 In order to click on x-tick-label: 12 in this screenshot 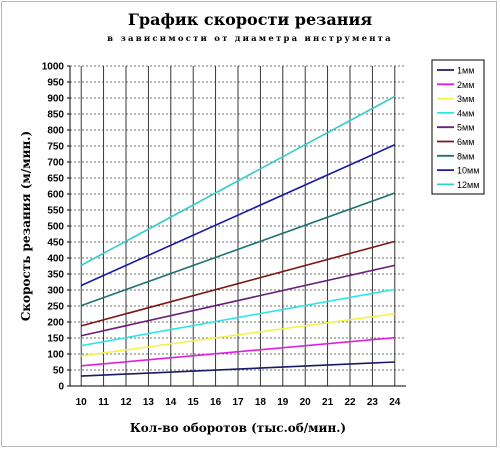, I will do `click(126, 402)`.